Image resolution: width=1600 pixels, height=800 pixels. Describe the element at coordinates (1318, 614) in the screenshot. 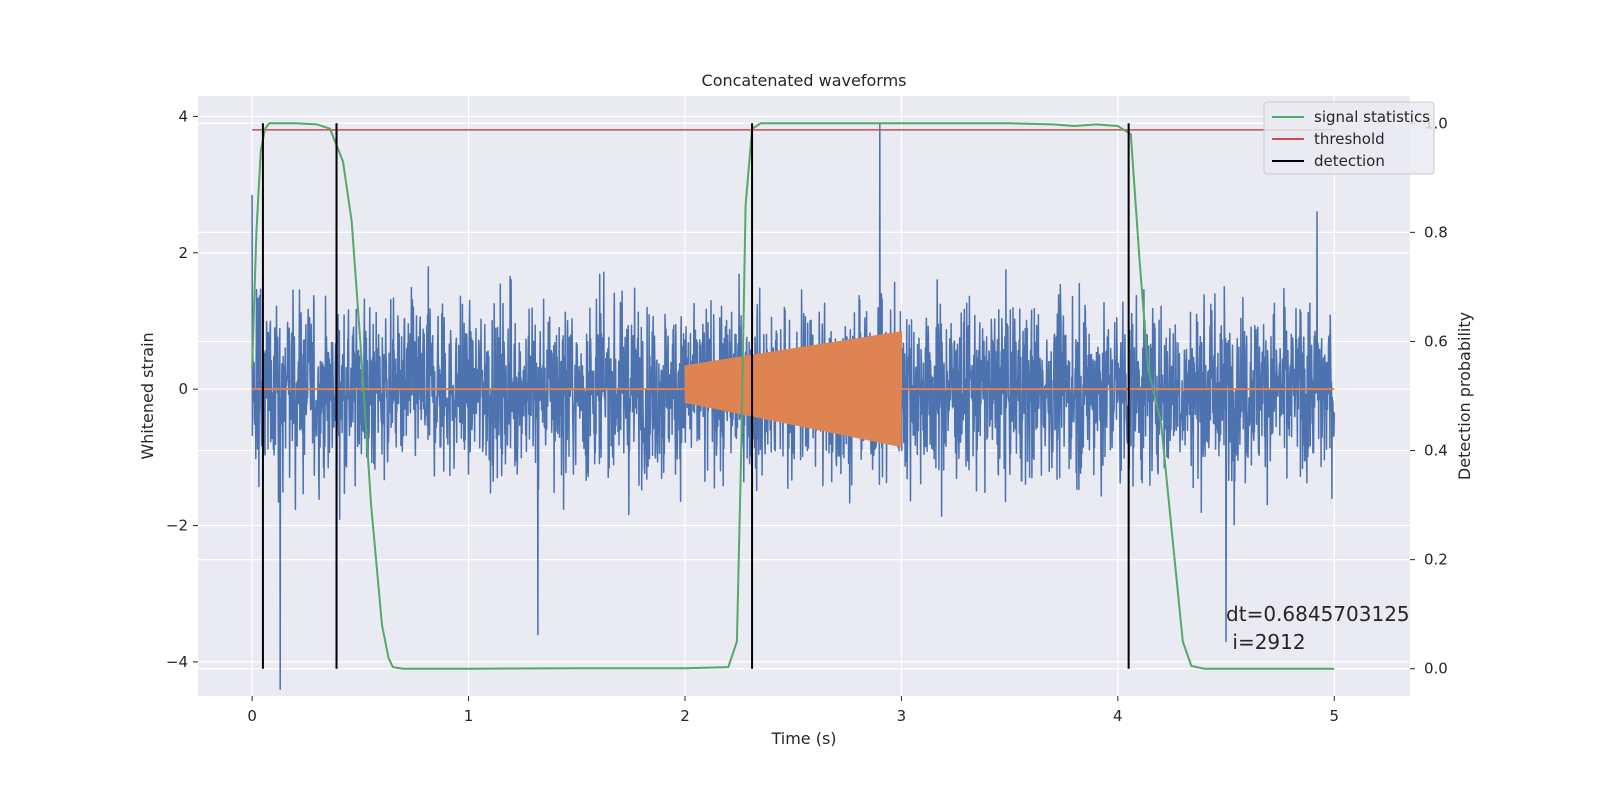

I see `annotation-dt: dt=0.6845703125` at that location.